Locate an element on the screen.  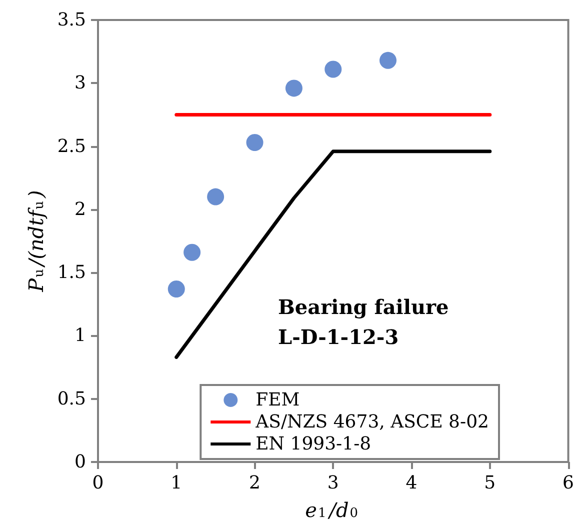
y-tick-label: 1.5 is located at coordinates (71, 273).